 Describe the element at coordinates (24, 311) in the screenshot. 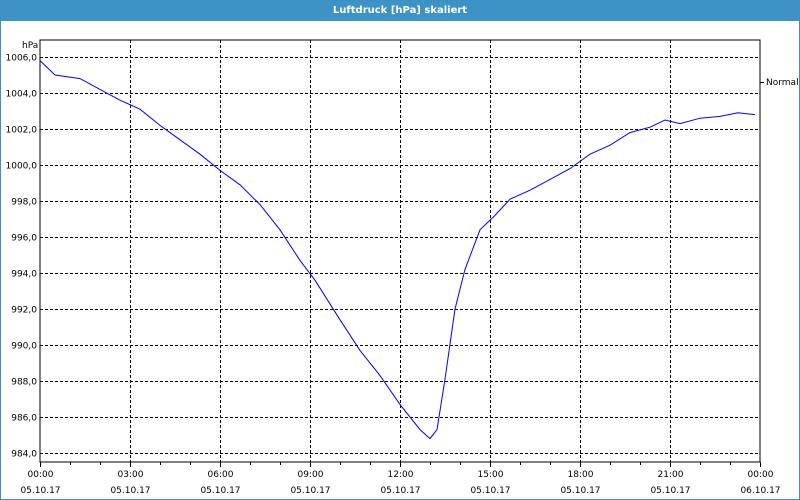

I see `y-tick-label: 992,0` at that location.